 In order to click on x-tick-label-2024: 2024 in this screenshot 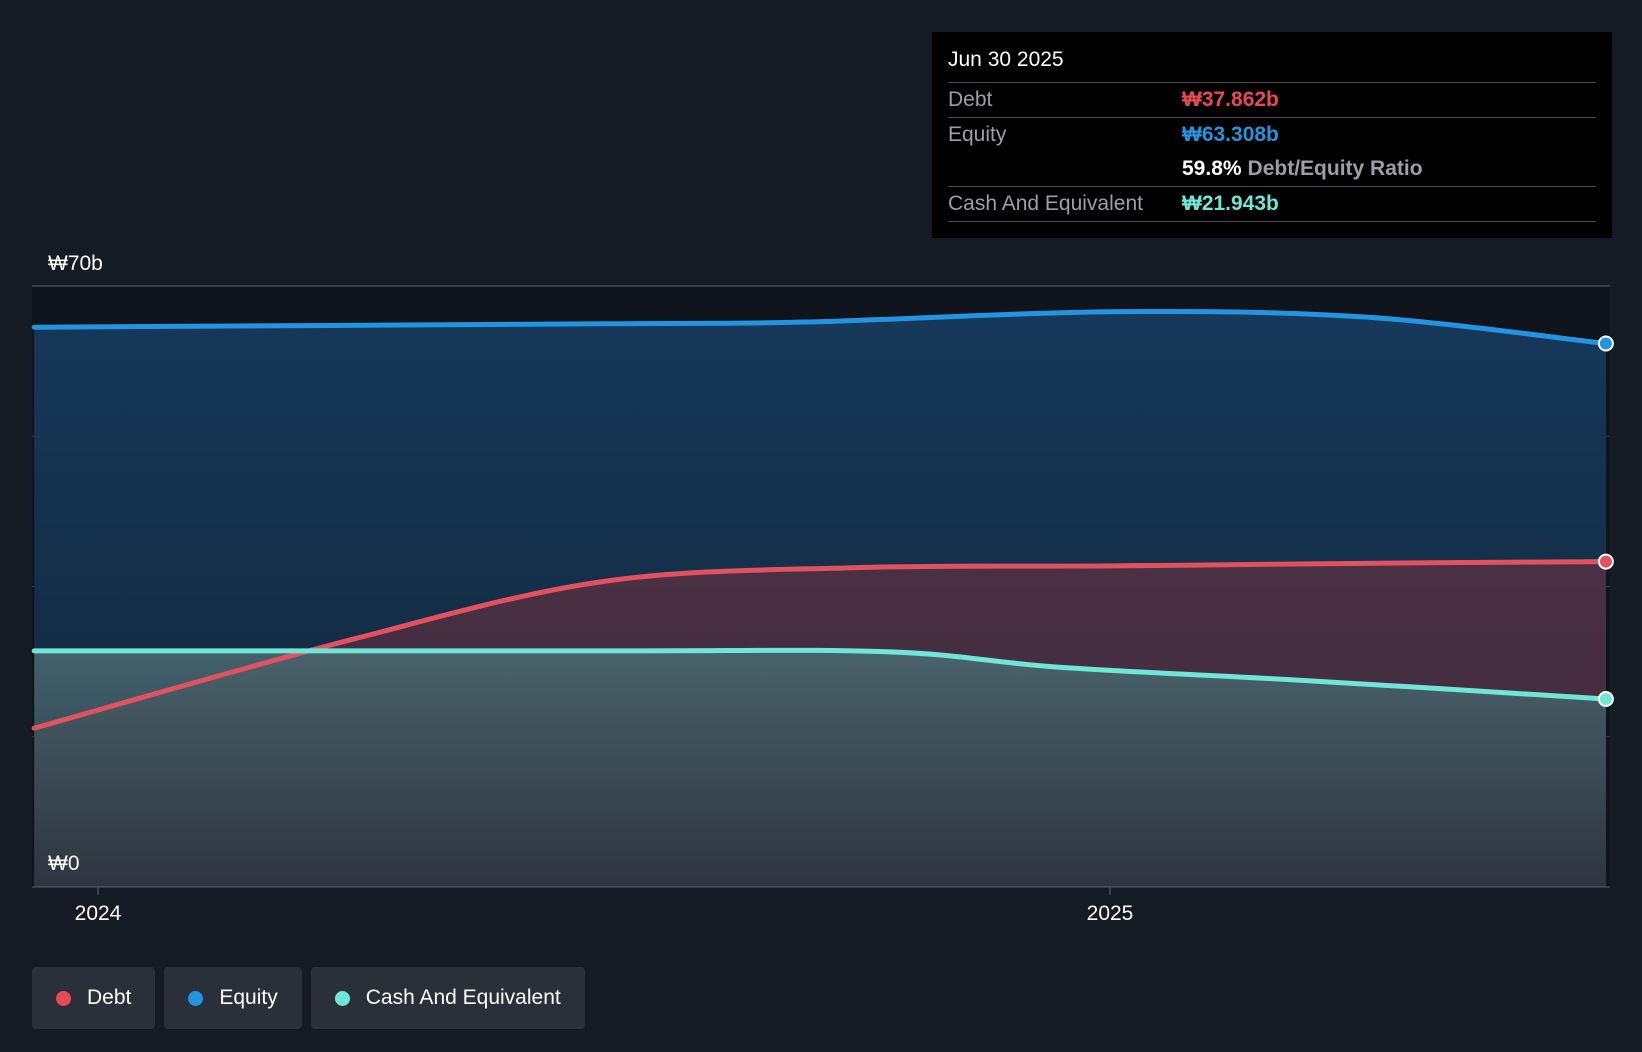, I will do `click(98, 913)`.